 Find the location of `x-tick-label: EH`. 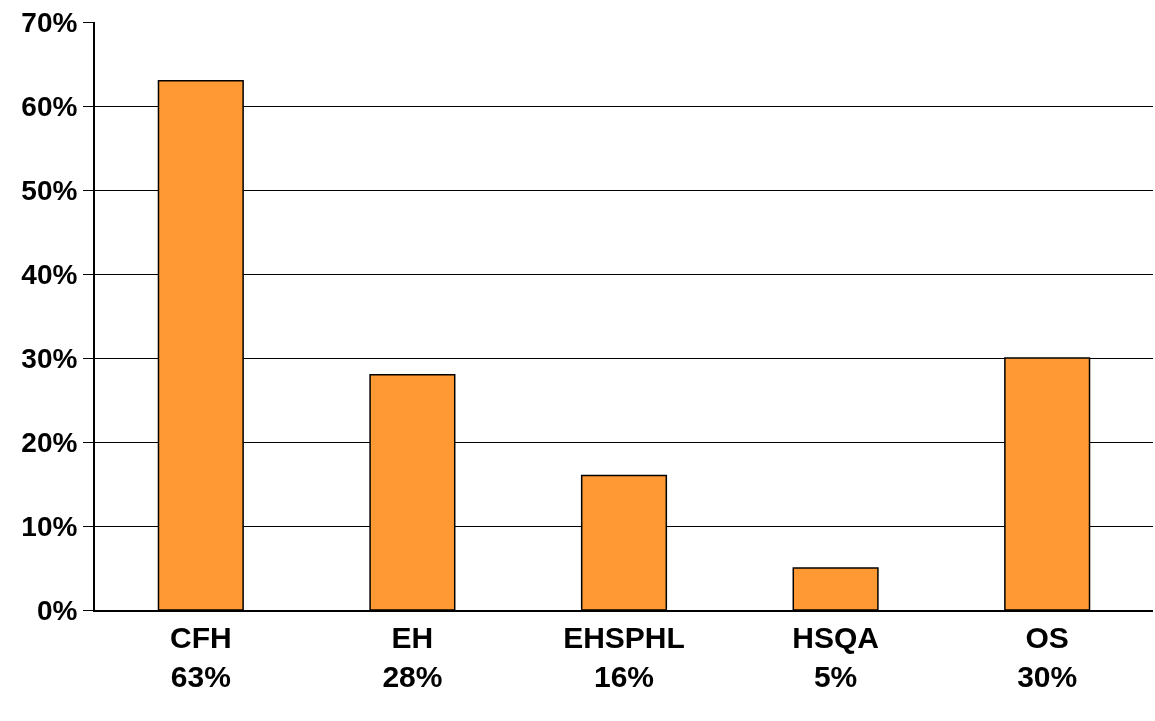

x-tick-label: EH is located at coordinates (412, 637).